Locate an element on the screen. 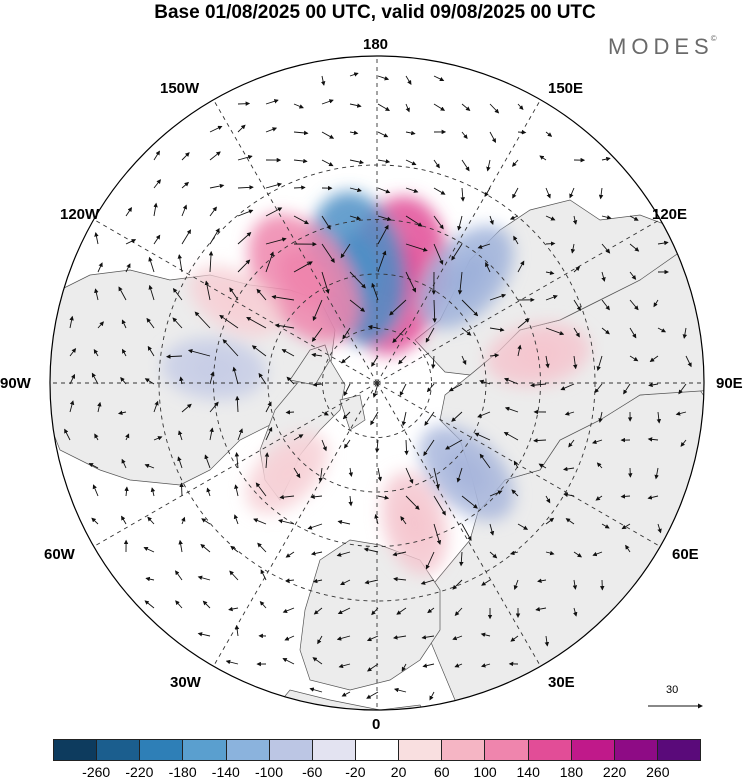 This screenshot has height=783, width=750. meridian-line is located at coordinates (295, 241).